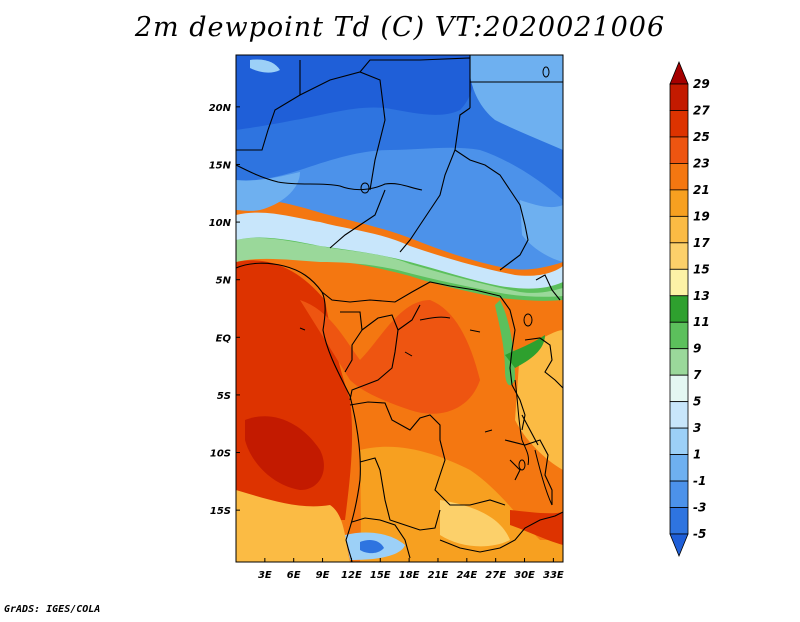 This screenshot has width=800, height=622. What do you see at coordinates (220, 511) in the screenshot?
I see `latitude-label: 15S` at bounding box center [220, 511].